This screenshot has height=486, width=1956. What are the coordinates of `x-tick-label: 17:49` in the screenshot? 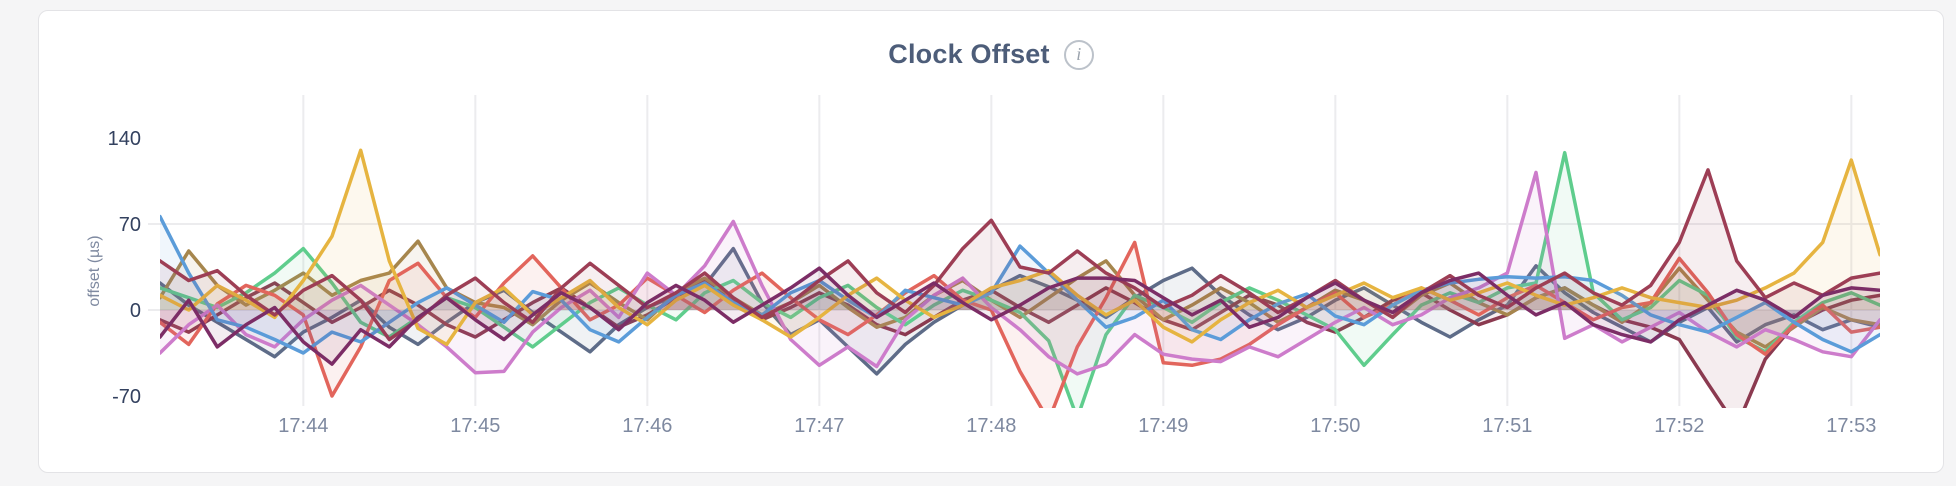 It's located at (1163, 426).